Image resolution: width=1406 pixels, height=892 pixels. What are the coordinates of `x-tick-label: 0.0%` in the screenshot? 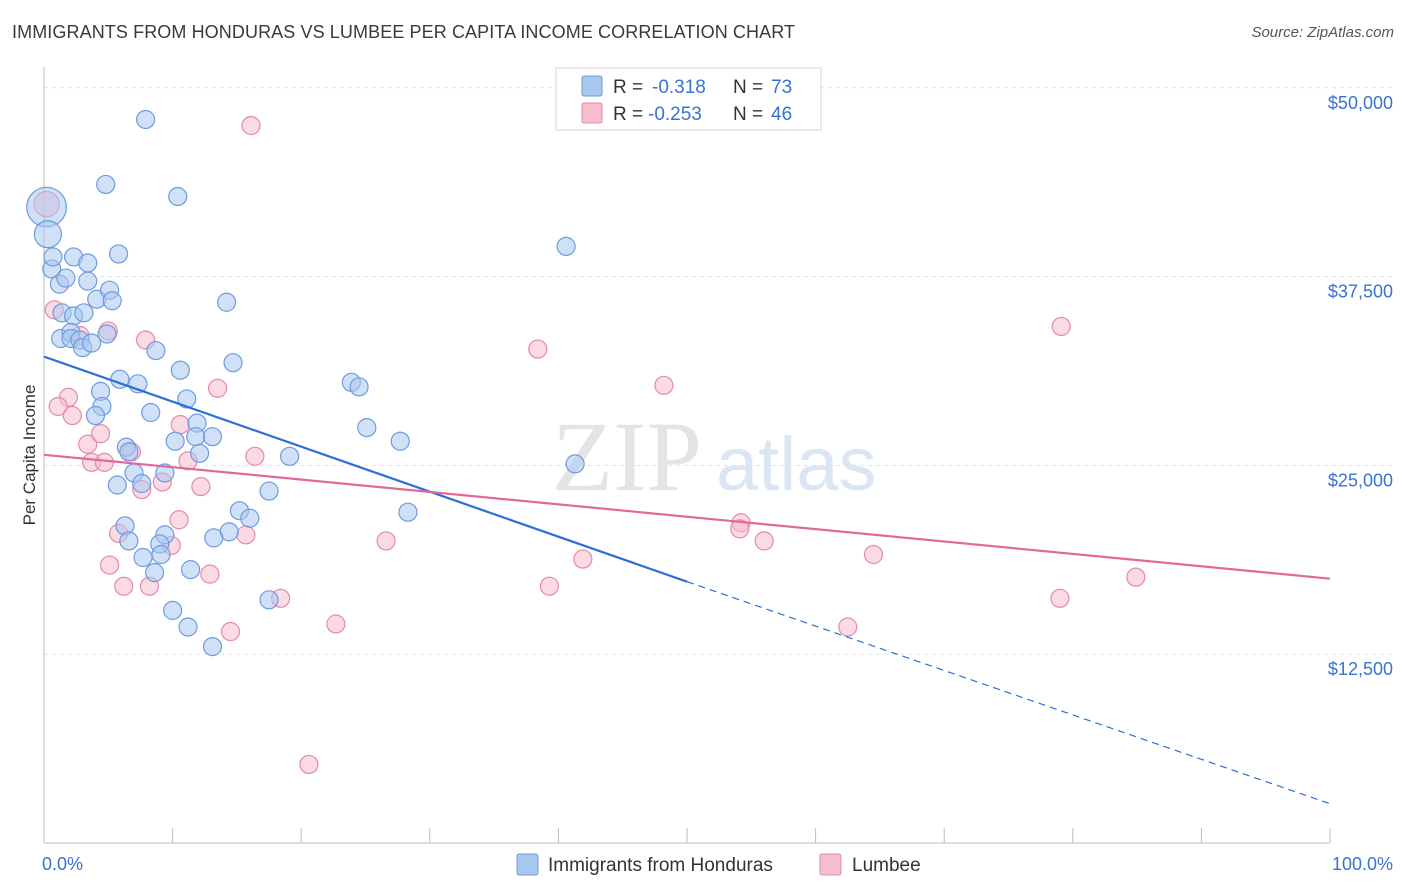 It's located at (62, 864).